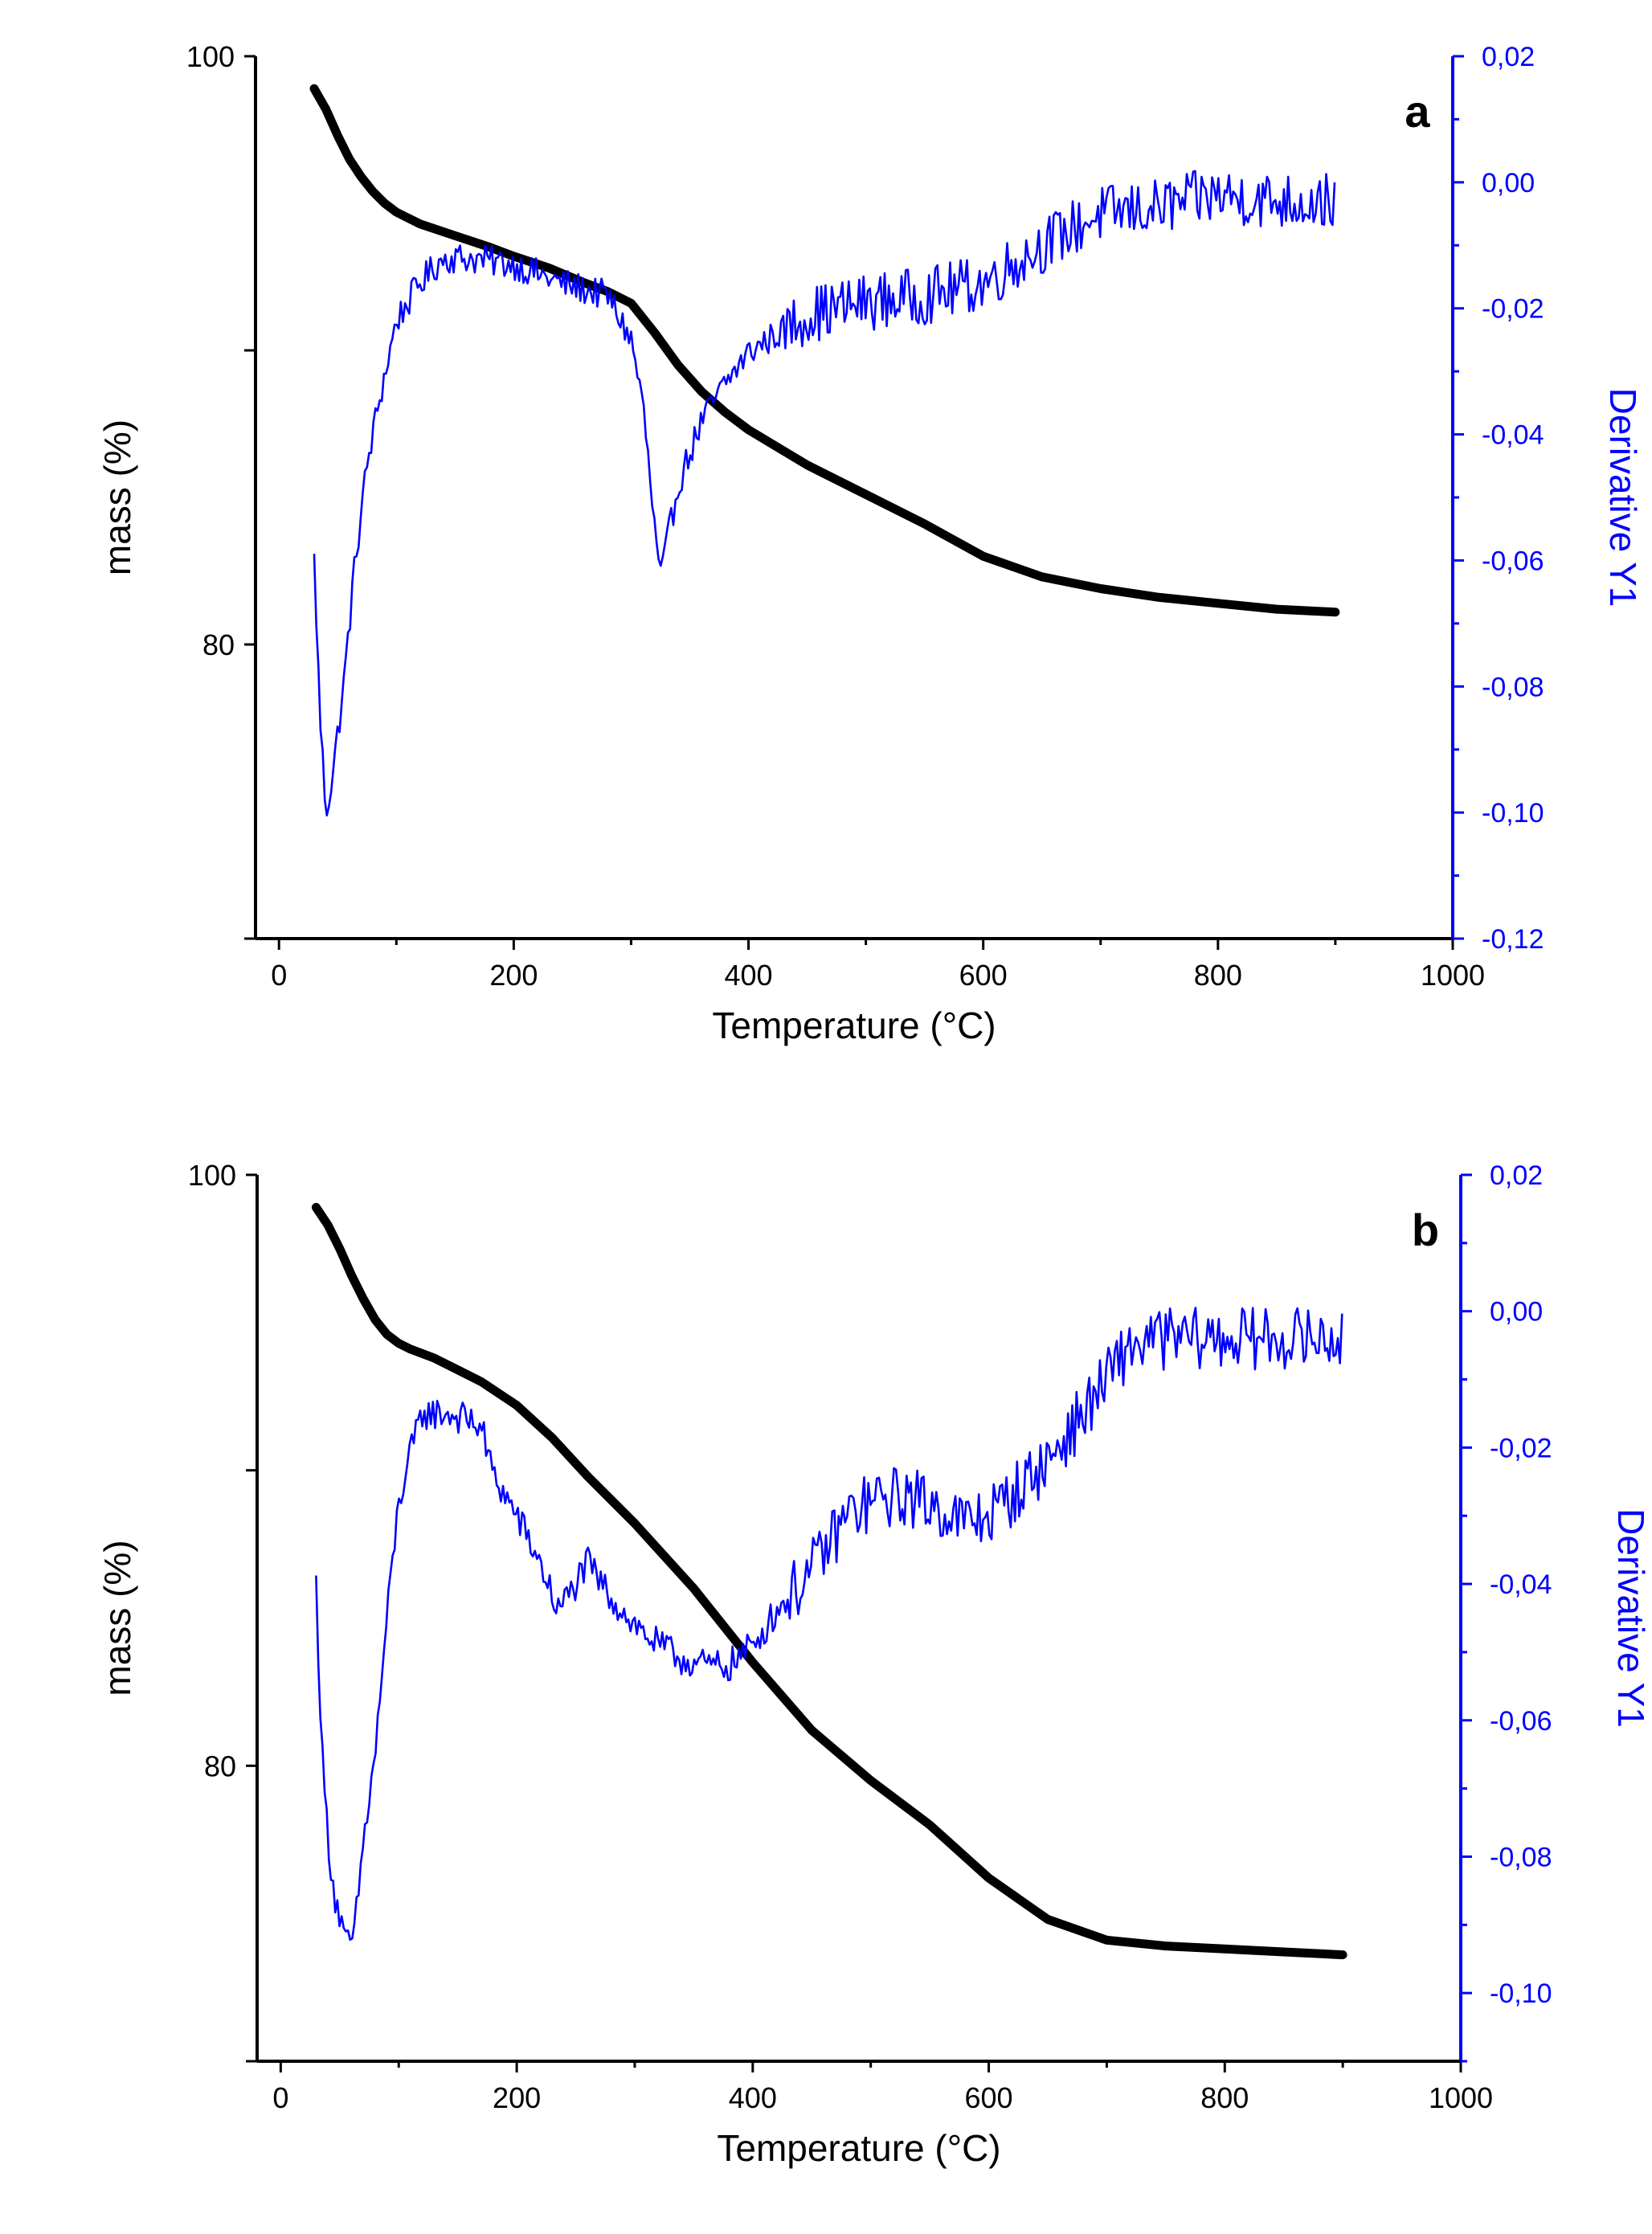 Image resolution: width=1652 pixels, height=2234 pixels. Describe the element at coordinates (1513, 939) in the screenshot. I see `y2-tick-label: -0,12` at that location.